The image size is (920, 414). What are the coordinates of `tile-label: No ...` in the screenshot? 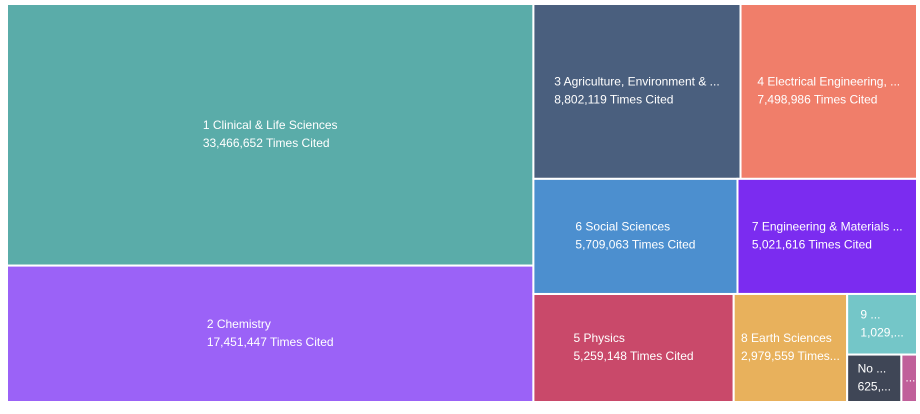 It's located at (872, 368).